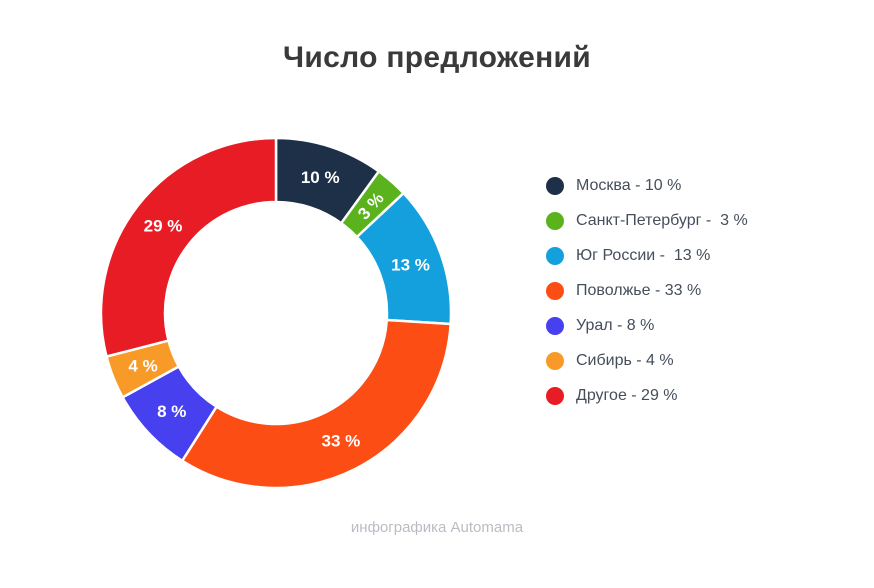 The image size is (874, 588). Describe the element at coordinates (627, 395) in the screenshot. I see `legend-item-label: Другое - 29 %` at that location.